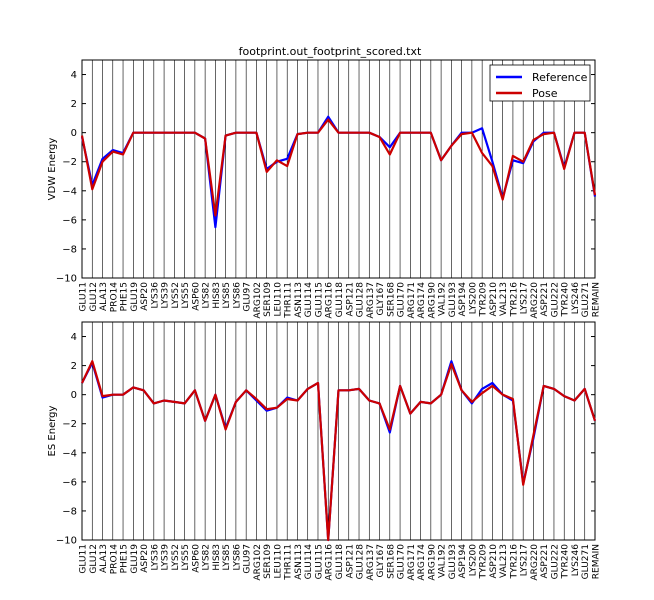 The width and height of the screenshot is (654, 600). What do you see at coordinates (555, 299) in the screenshot?
I see `x-tick-label: GLU222` at bounding box center [555, 299].